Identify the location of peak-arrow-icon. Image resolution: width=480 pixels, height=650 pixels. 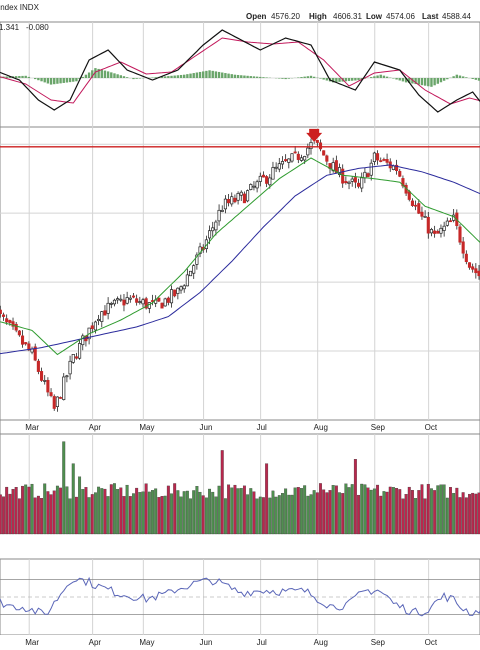
(314, 135).